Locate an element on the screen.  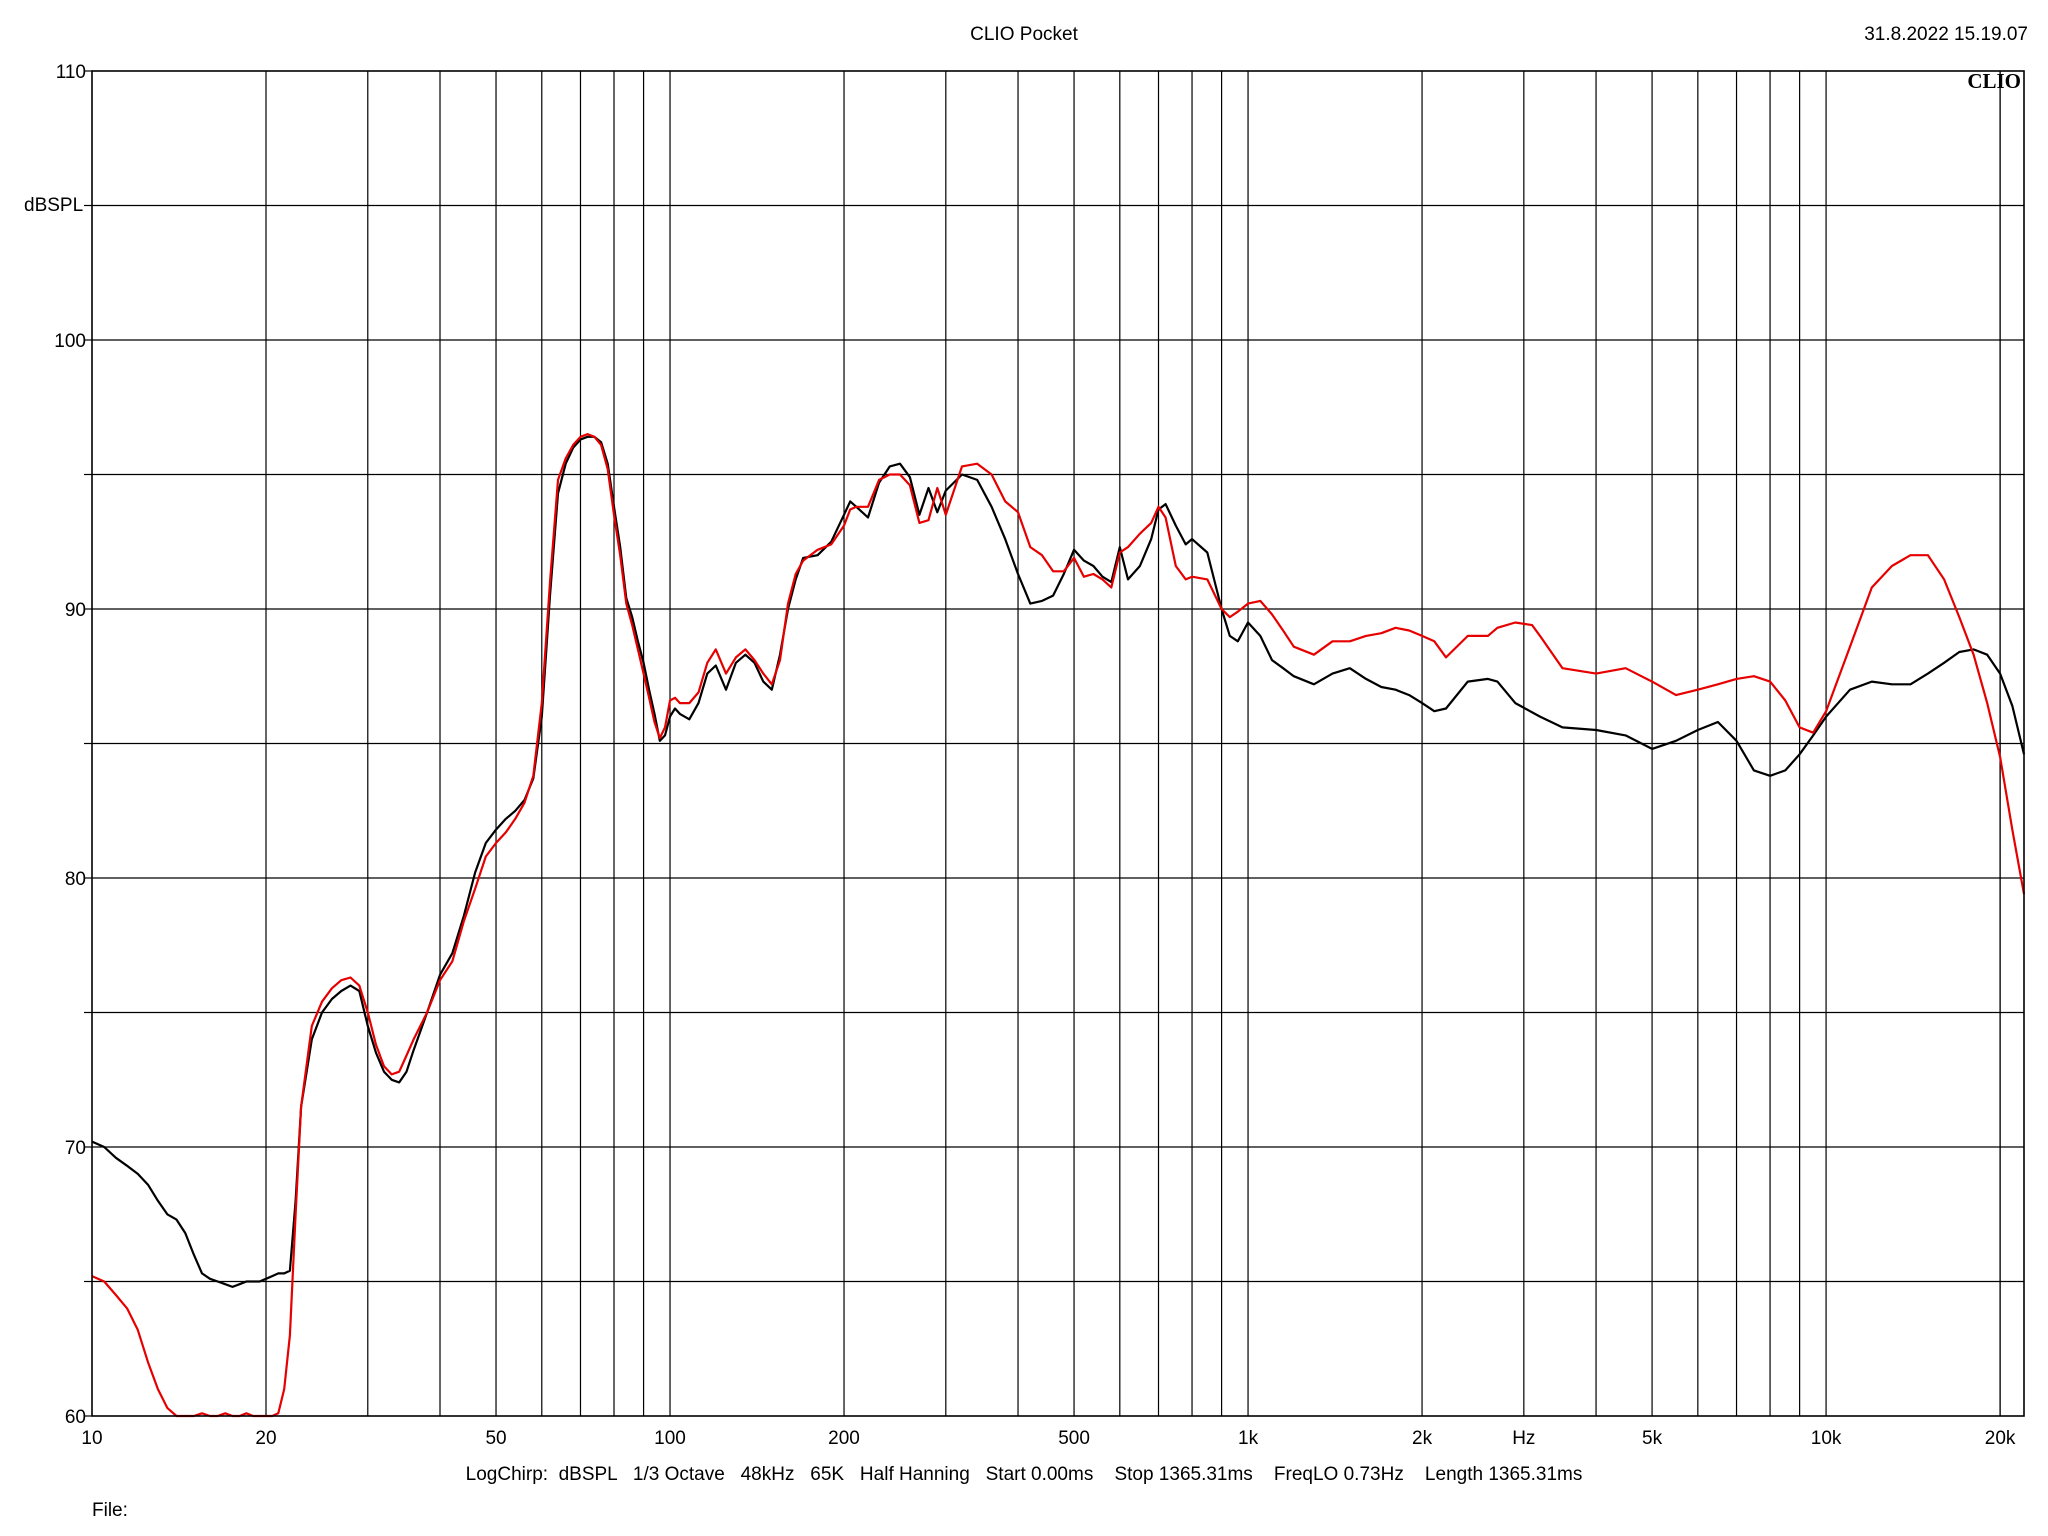
report-timestamp: 31.8.2022 15.19.07 is located at coordinates (1946, 34).